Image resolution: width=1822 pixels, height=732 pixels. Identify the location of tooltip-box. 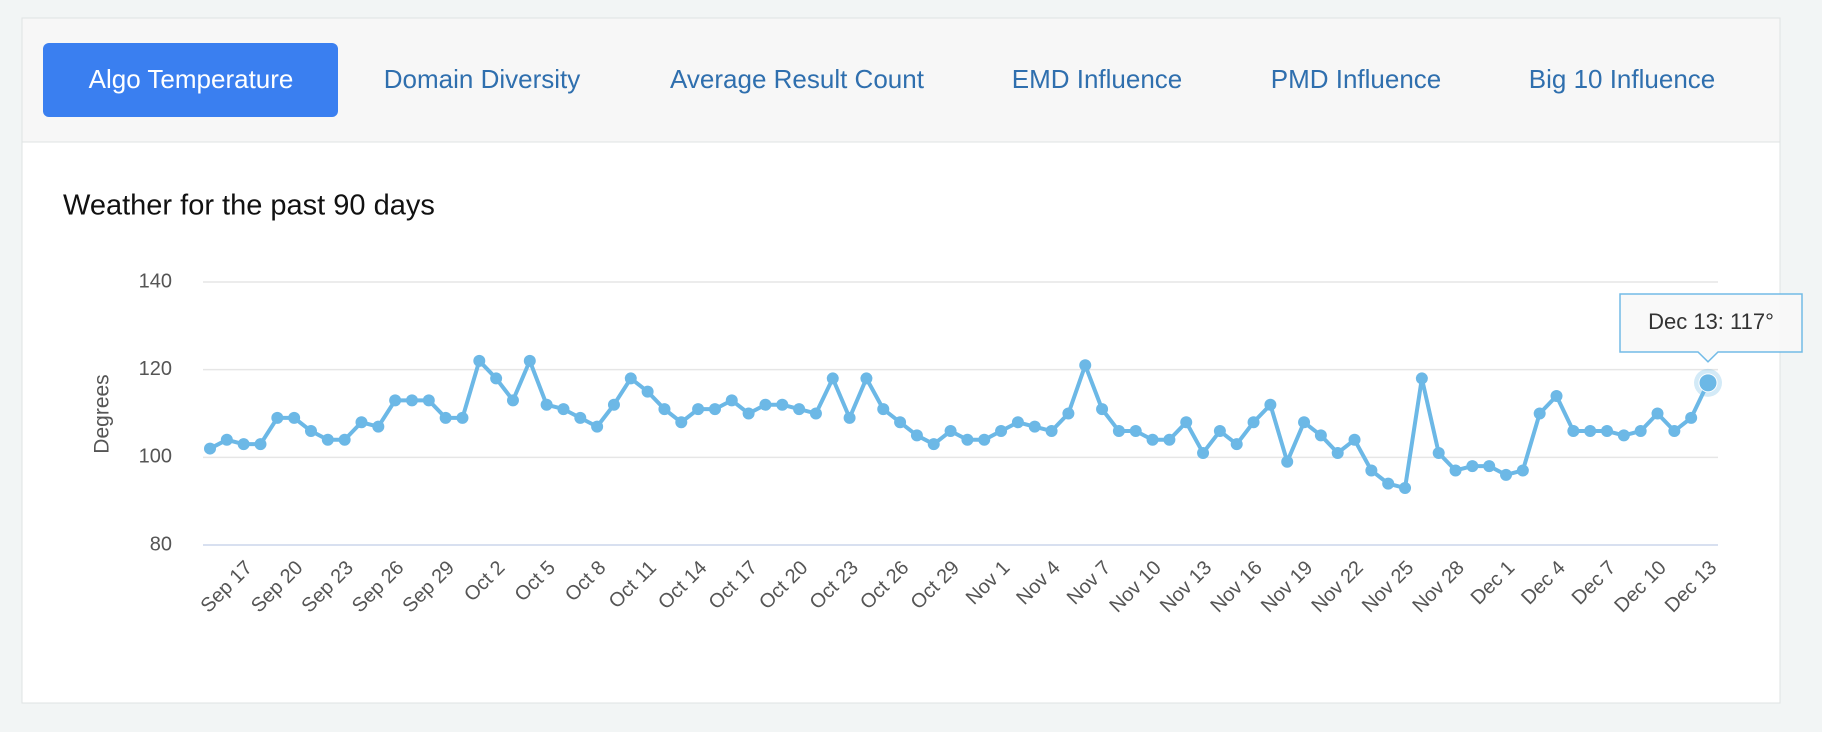
(1711, 328).